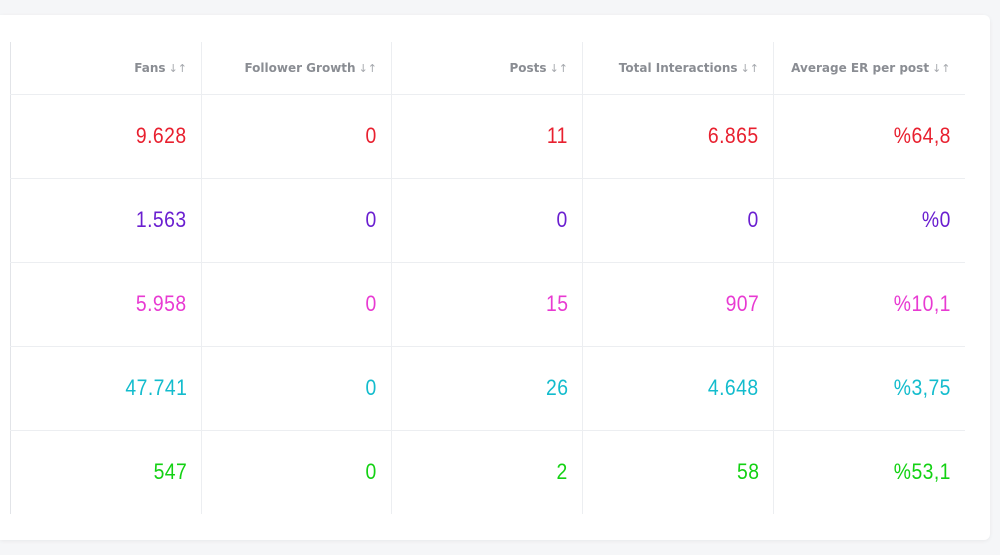 This screenshot has width=1000, height=555. What do you see at coordinates (869, 472) in the screenshot?
I see `cell-average-er: %53,1` at bounding box center [869, 472].